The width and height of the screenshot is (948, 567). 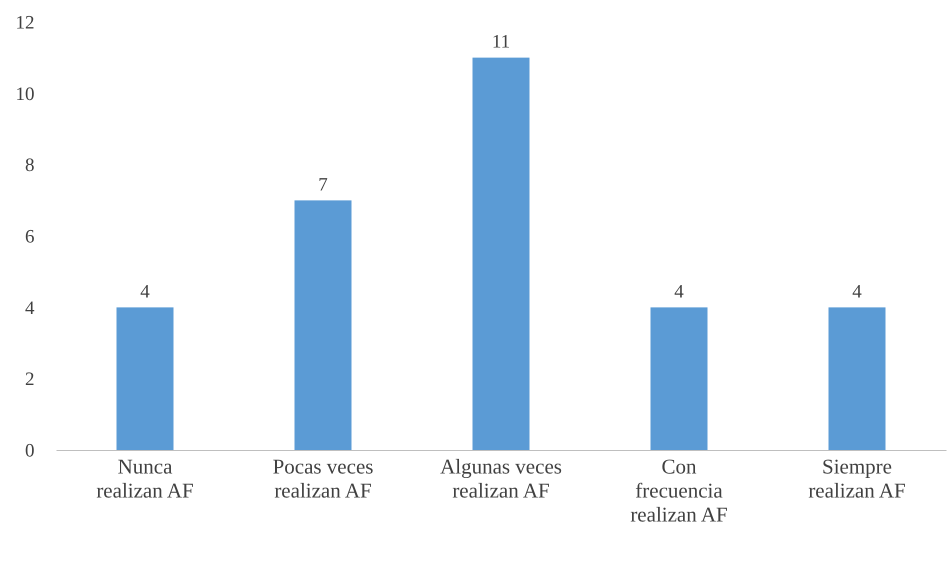 What do you see at coordinates (30, 308) in the screenshot?
I see `y-tick-label: 4` at bounding box center [30, 308].